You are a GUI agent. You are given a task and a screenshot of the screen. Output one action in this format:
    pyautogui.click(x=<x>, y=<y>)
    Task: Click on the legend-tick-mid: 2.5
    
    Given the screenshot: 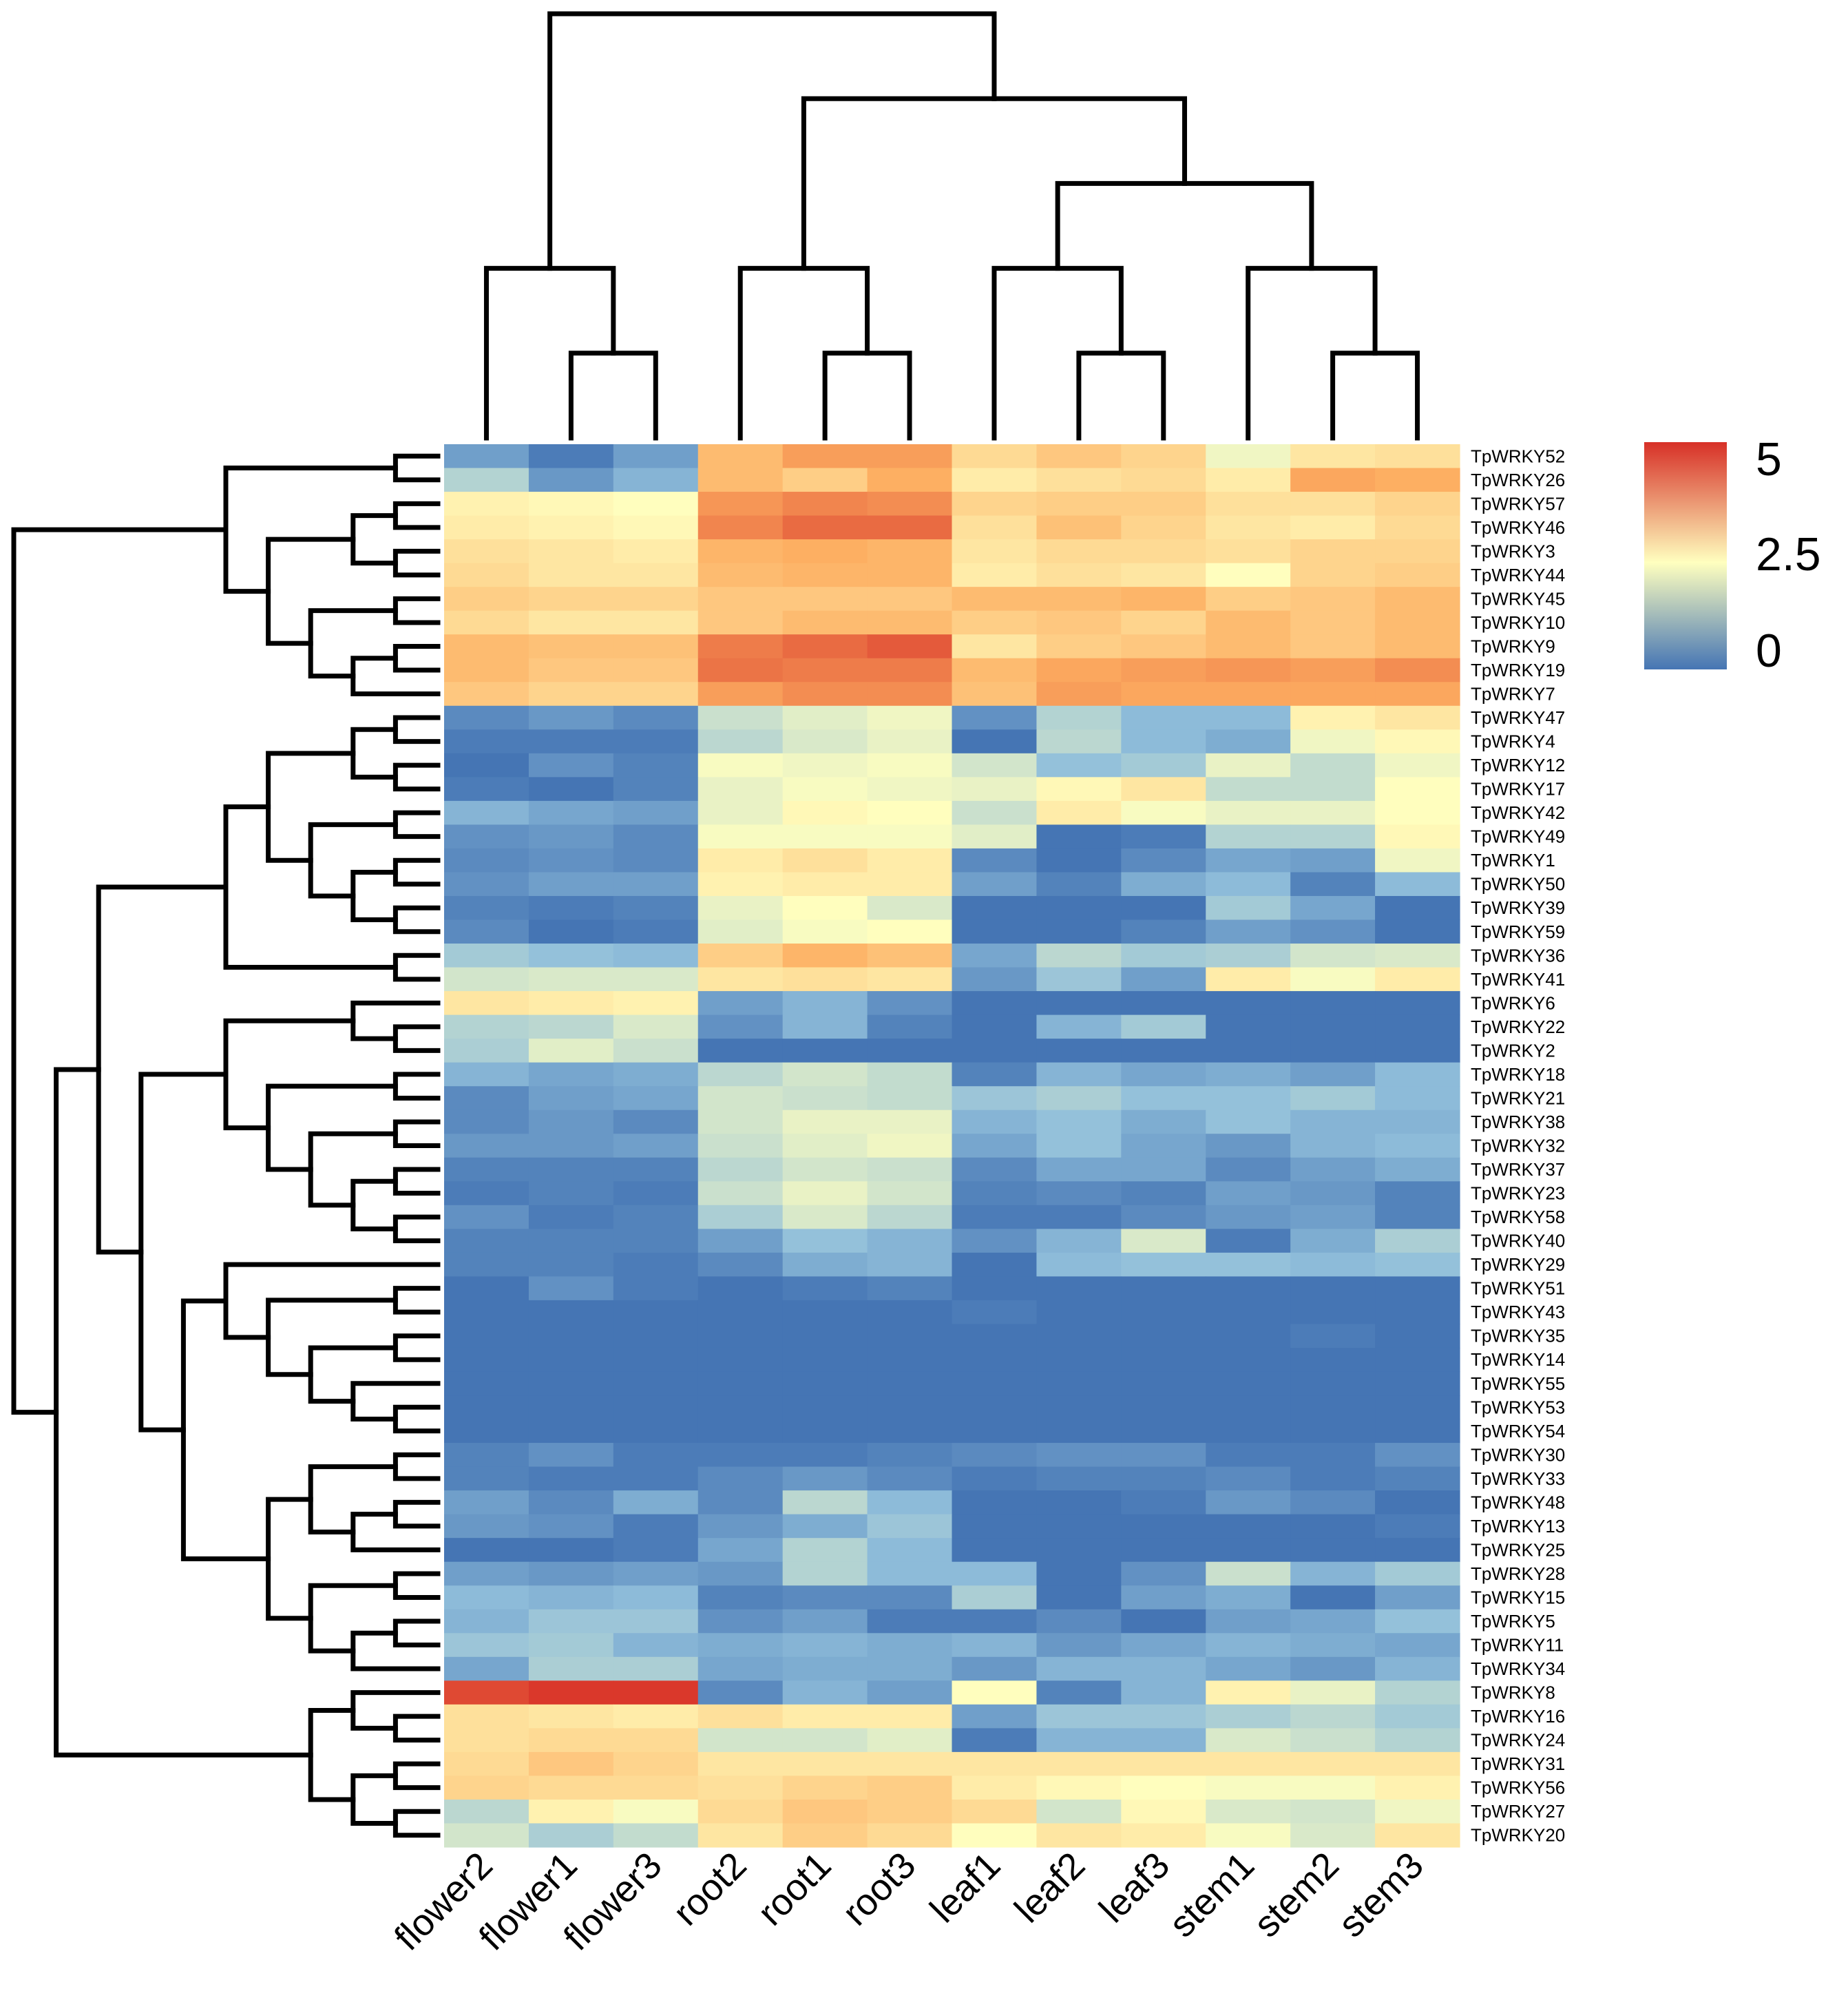 What is the action you would take?
    pyautogui.click(x=1788, y=554)
    